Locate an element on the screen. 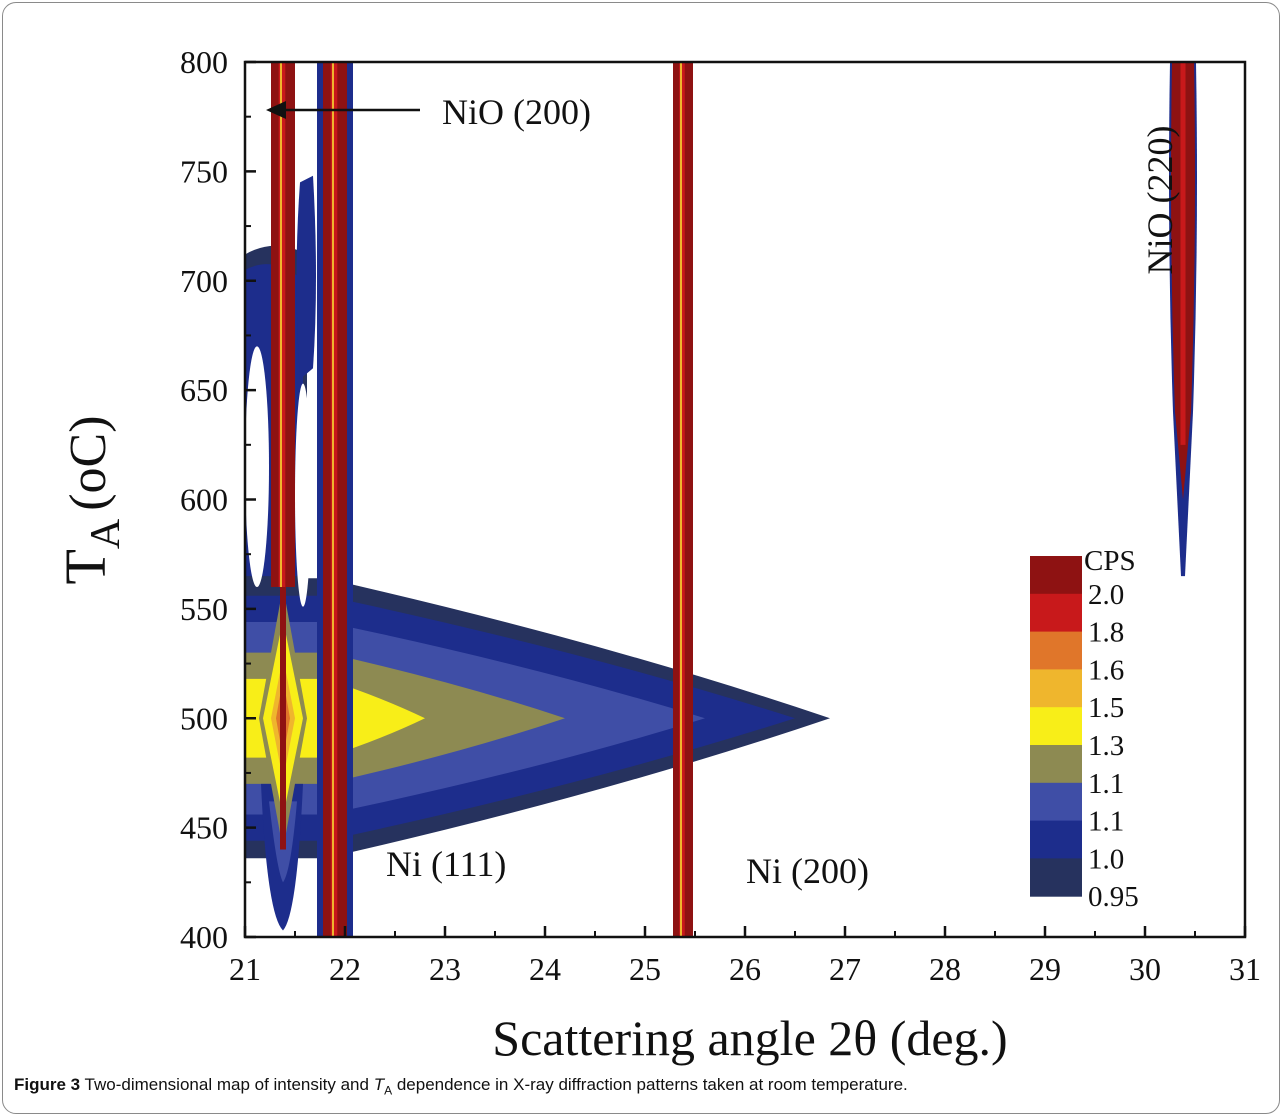 Image resolution: width=1284 pixels, height=1118 pixels. y-axis: 400 450 500 550 600 650 700 750 800 is located at coordinates (218, 499).